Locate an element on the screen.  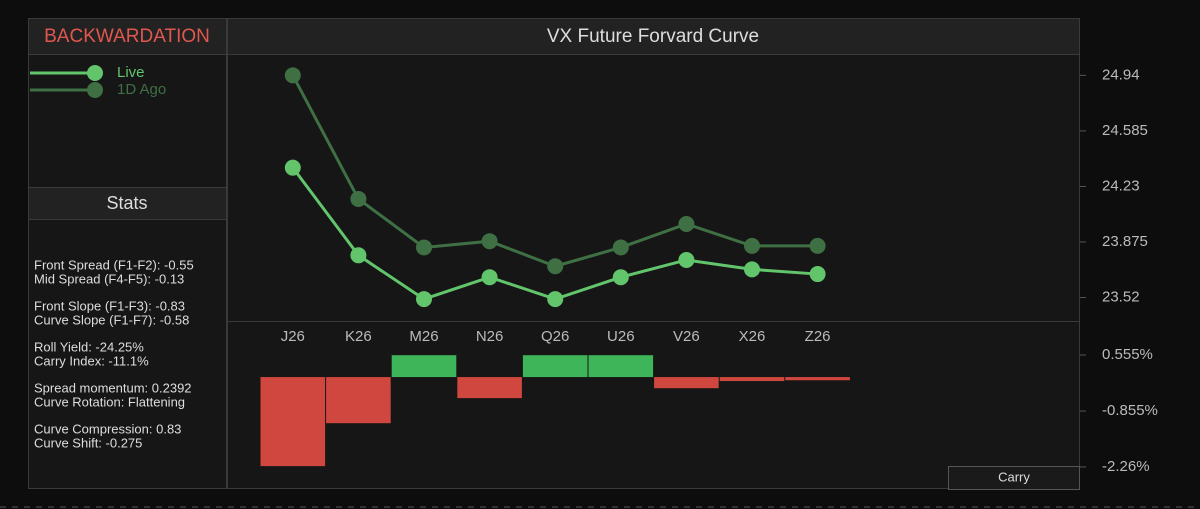
y-tick-label: 24.94 is located at coordinates (1121, 74).